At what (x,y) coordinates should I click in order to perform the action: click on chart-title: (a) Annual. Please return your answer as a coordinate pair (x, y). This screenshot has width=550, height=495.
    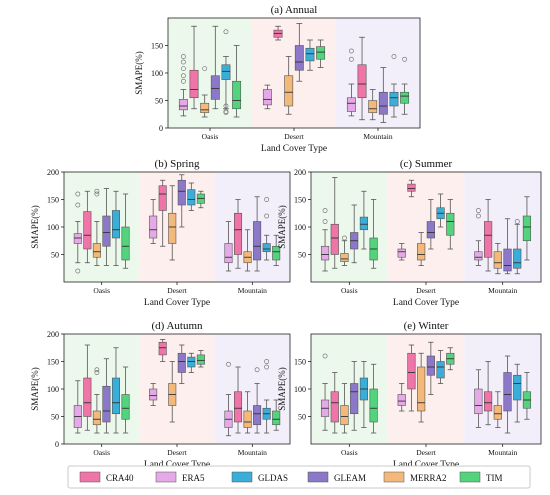
    Looking at the image, I should click on (294, 10).